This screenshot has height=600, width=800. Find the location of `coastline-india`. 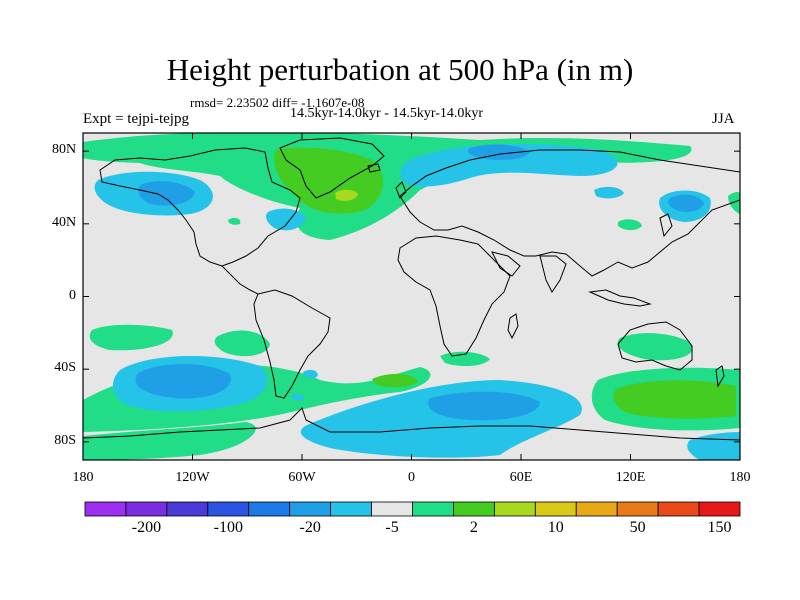

coastline-india is located at coordinates (553, 274).